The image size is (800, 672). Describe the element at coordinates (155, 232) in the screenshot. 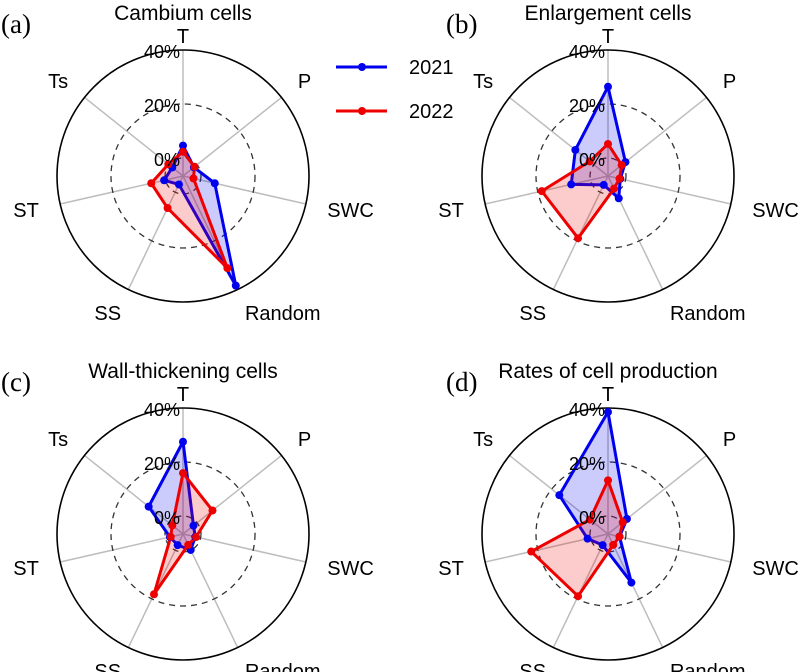

I see `axis-spoke-ss` at that location.